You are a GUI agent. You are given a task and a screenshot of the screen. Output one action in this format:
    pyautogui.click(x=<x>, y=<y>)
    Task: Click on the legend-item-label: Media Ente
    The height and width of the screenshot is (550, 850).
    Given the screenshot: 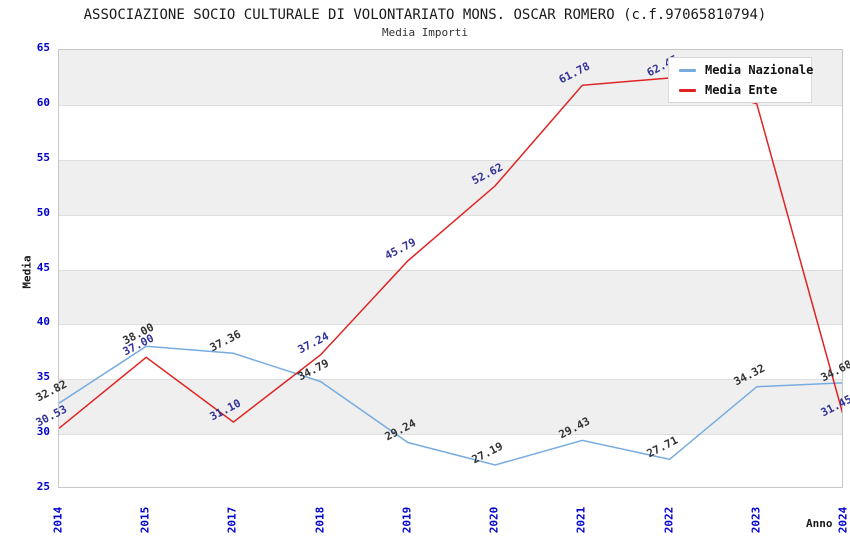 What is the action you would take?
    pyautogui.click(x=741, y=90)
    